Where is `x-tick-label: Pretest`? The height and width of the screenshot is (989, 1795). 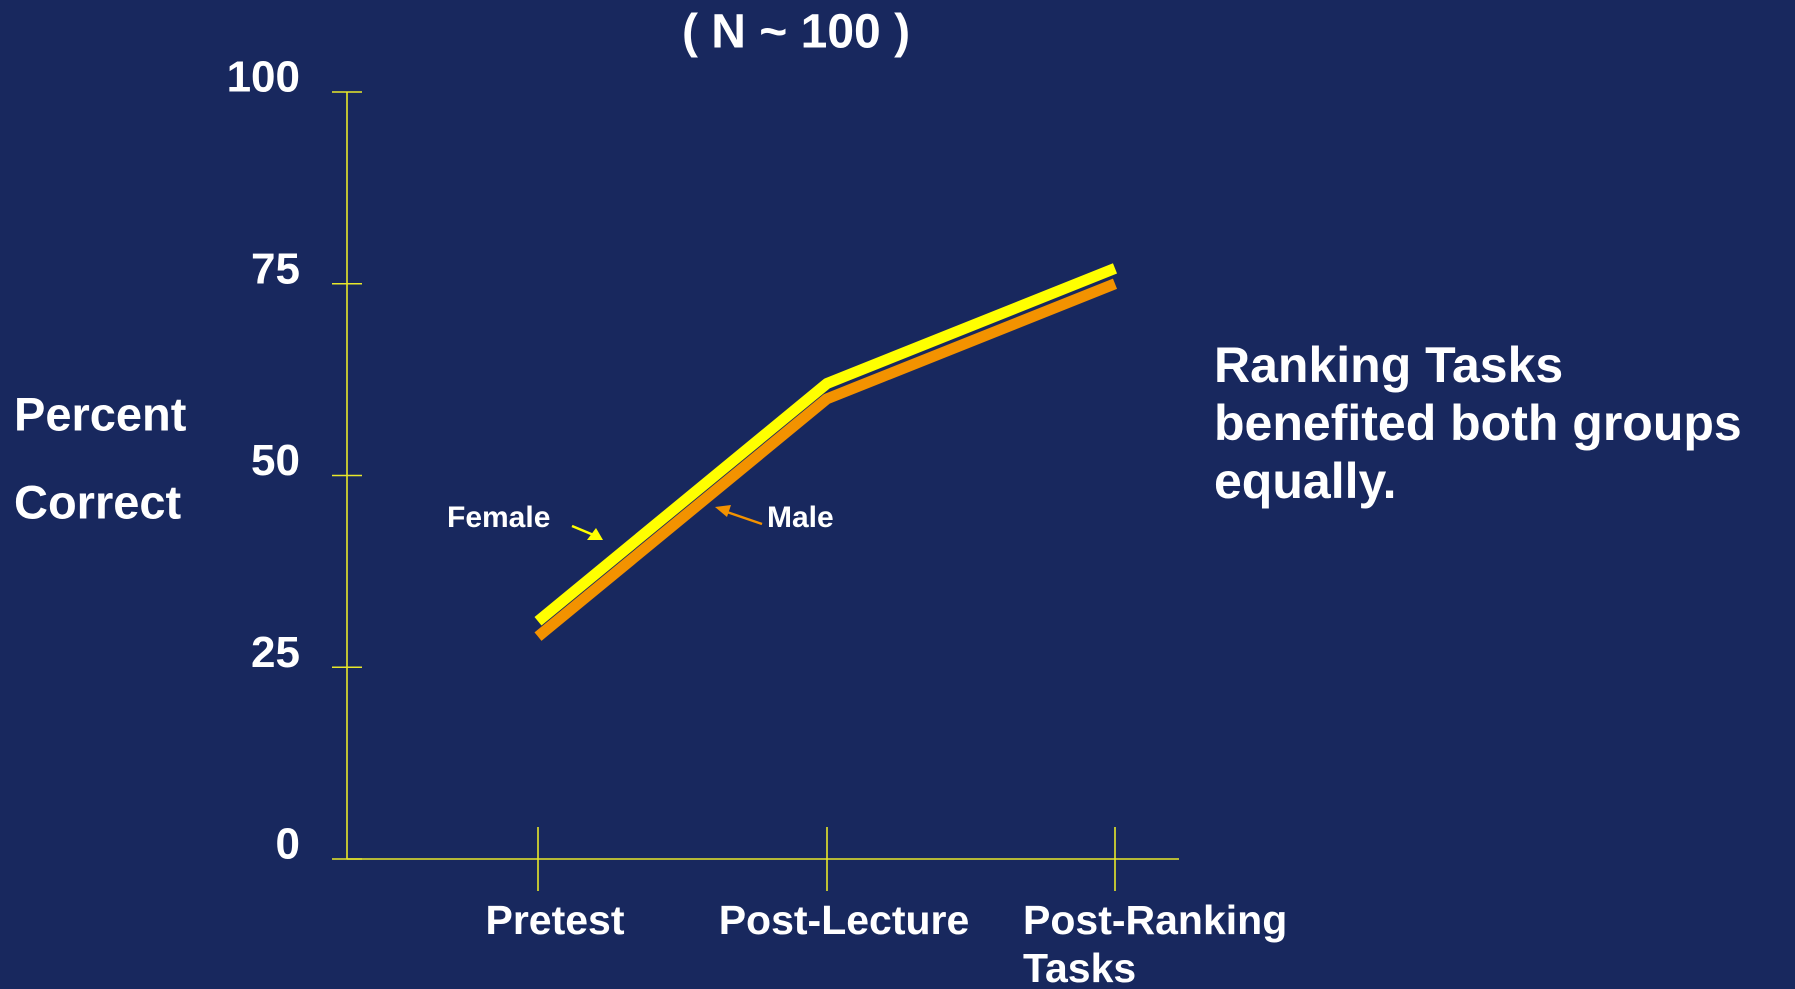
x-tick-label: Pretest is located at coordinates (554, 920).